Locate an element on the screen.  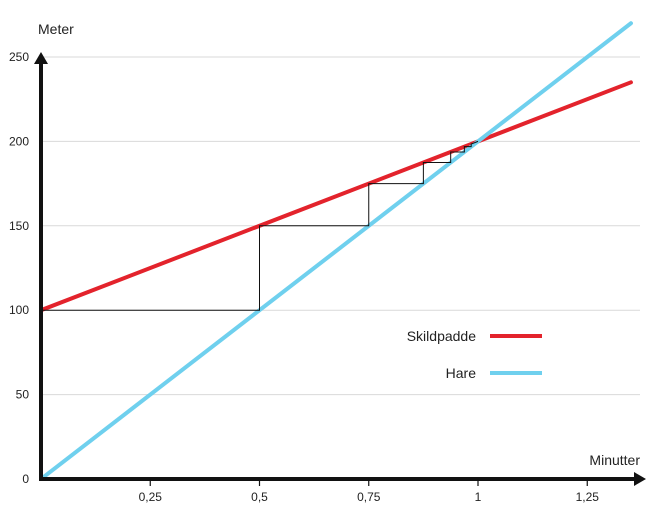
y-tick-label: 250 is located at coordinates (19, 57).